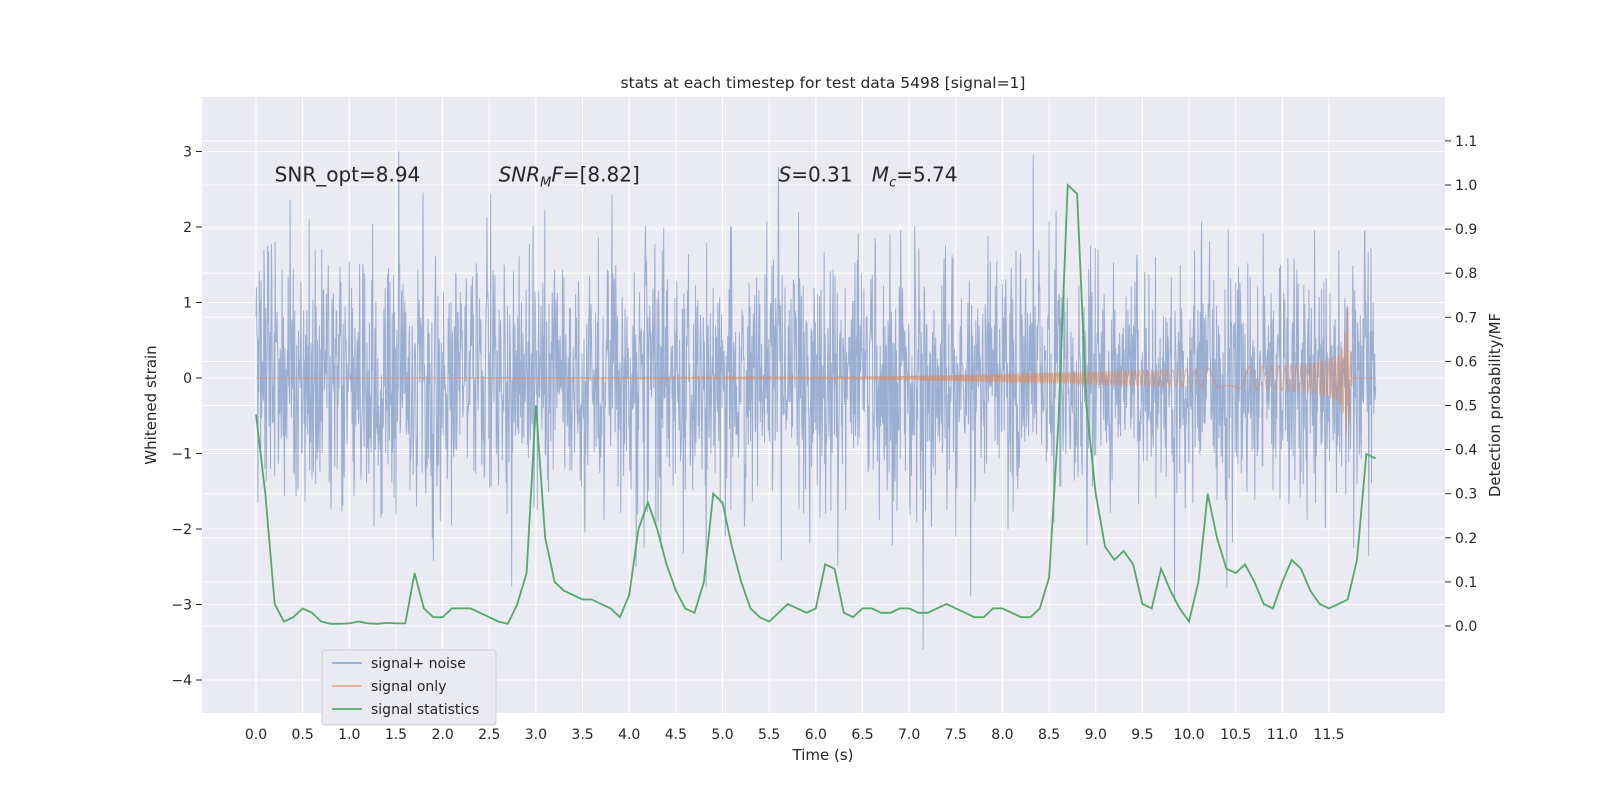 This screenshot has width=1600, height=805. What do you see at coordinates (823, 755) in the screenshot?
I see `x-axis-label: Time (s)` at bounding box center [823, 755].